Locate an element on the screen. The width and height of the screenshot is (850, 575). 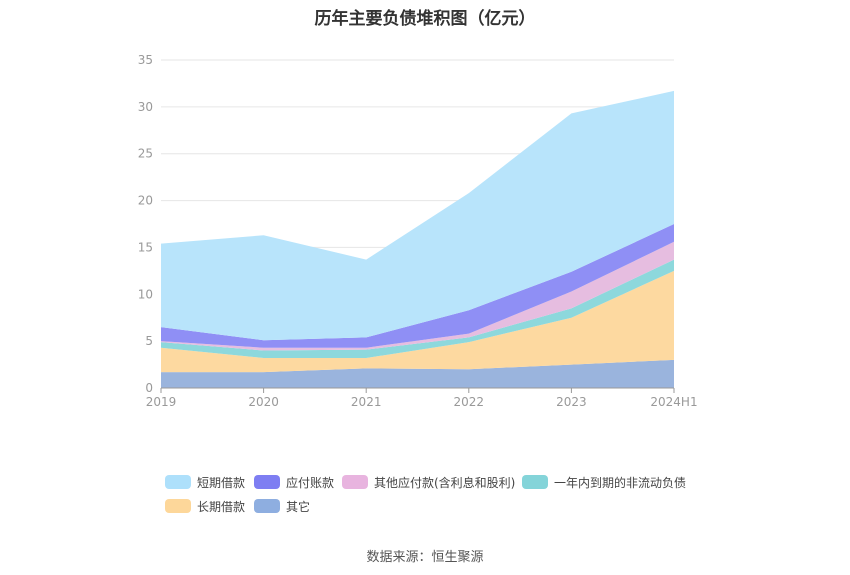
y-tick-label: 25 is located at coordinates (145, 154).